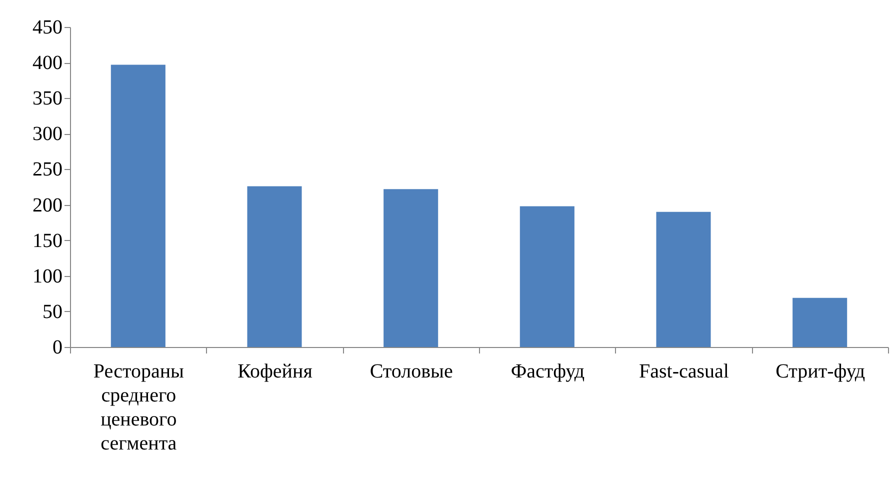  I want to click on y-tick-label: 350, so click(47, 99).